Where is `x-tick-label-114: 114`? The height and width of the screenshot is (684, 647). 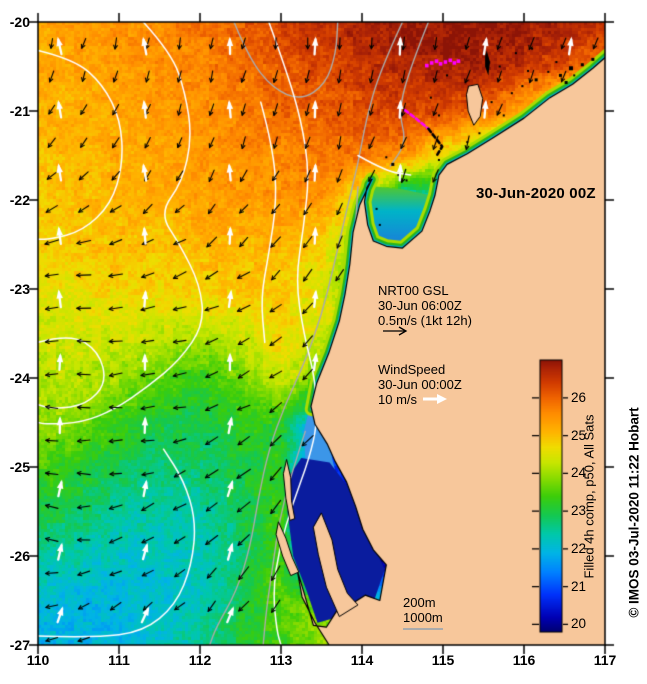 x-tick-label-114: 114 is located at coordinates (362, 660).